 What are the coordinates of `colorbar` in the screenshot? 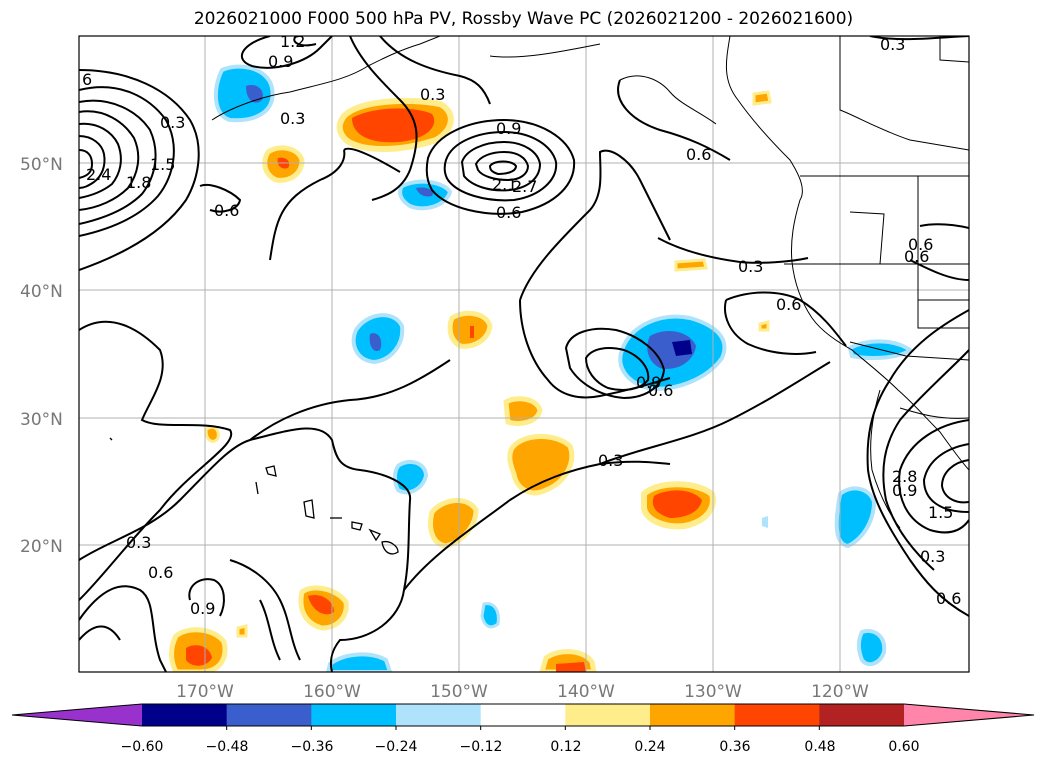 It's located at (523, 716).